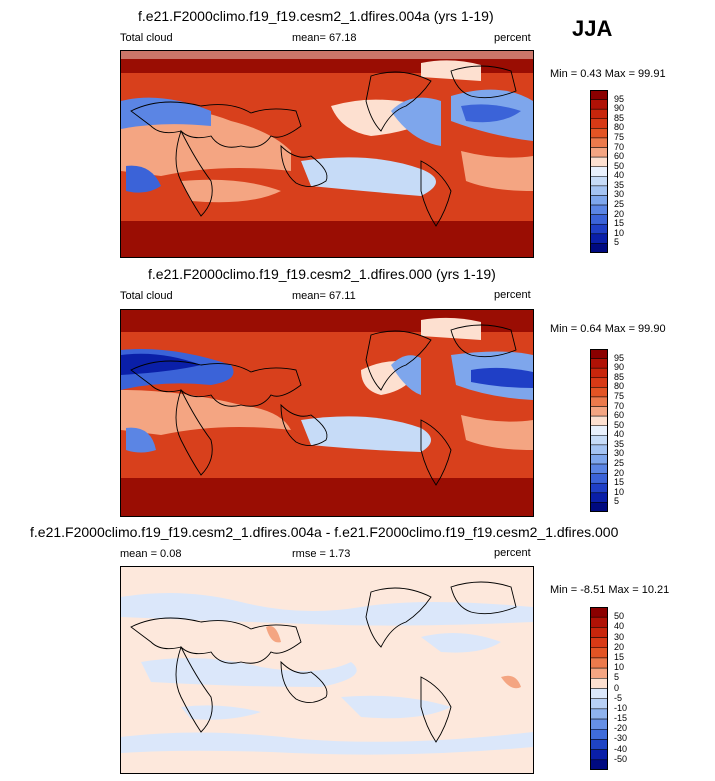 Image resolution: width=715 pixels, height=781 pixels. I want to click on panel2-units-label: percent, so click(512, 295).